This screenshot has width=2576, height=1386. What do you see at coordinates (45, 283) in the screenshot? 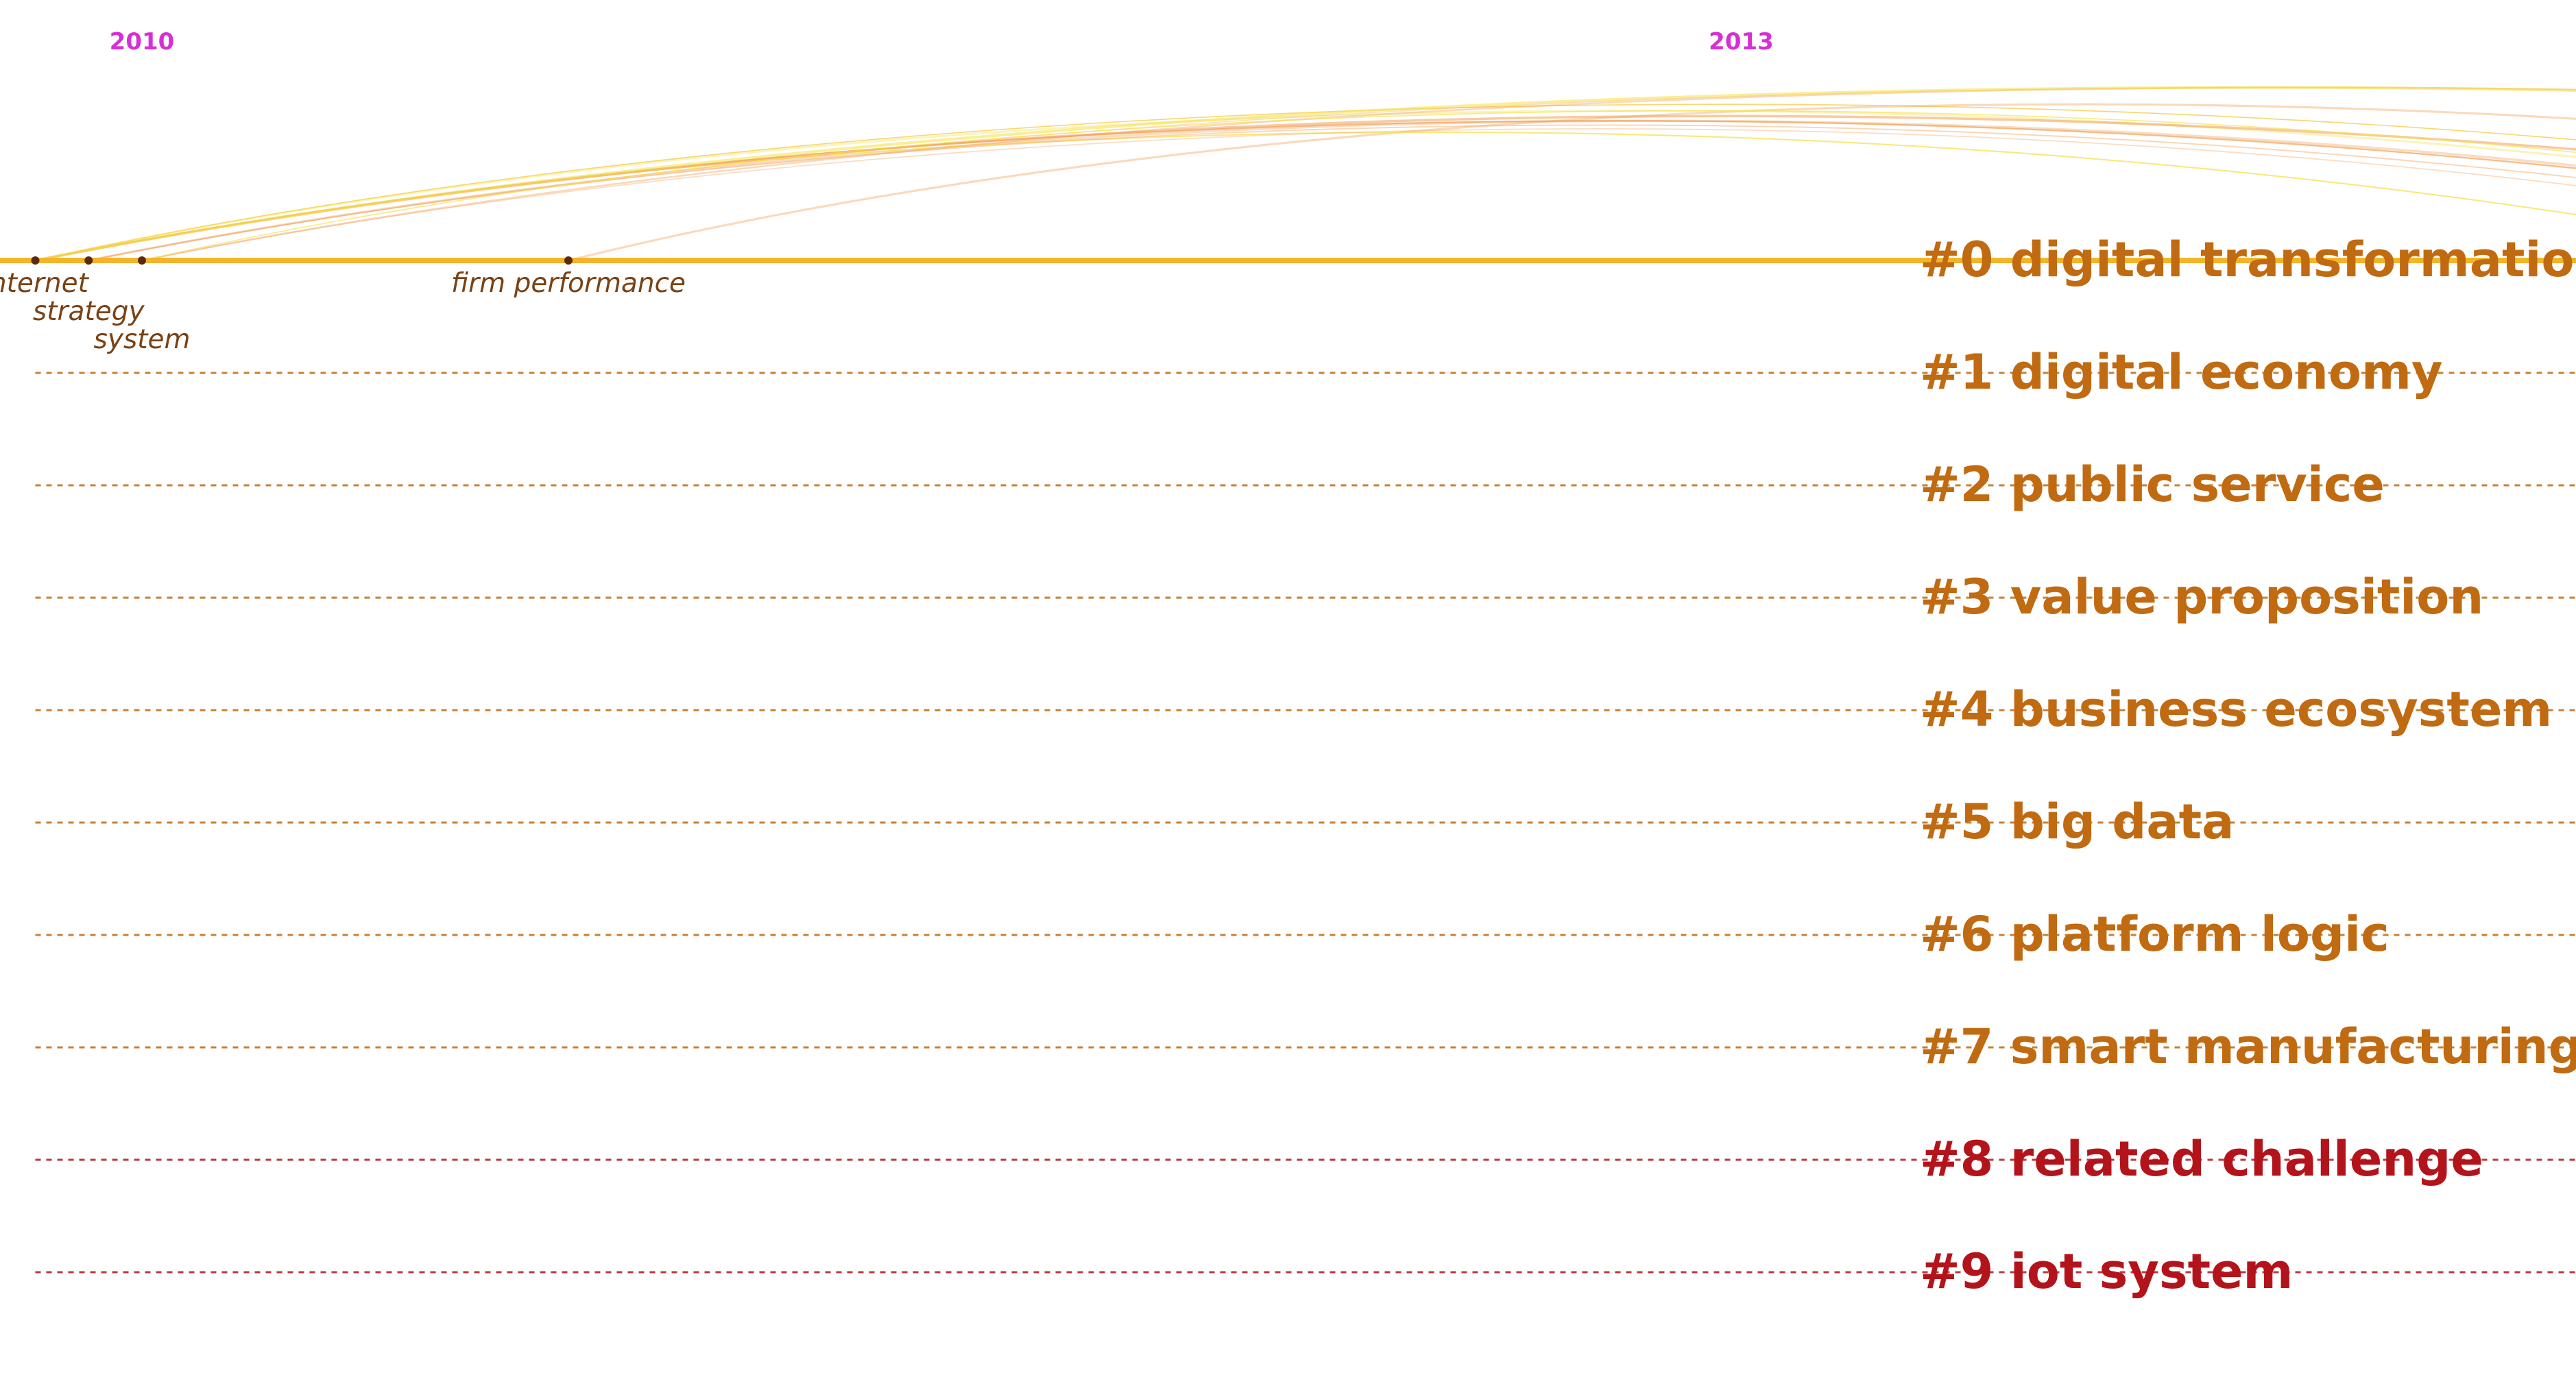
I see `term-label-internet: internet` at bounding box center [45, 283].